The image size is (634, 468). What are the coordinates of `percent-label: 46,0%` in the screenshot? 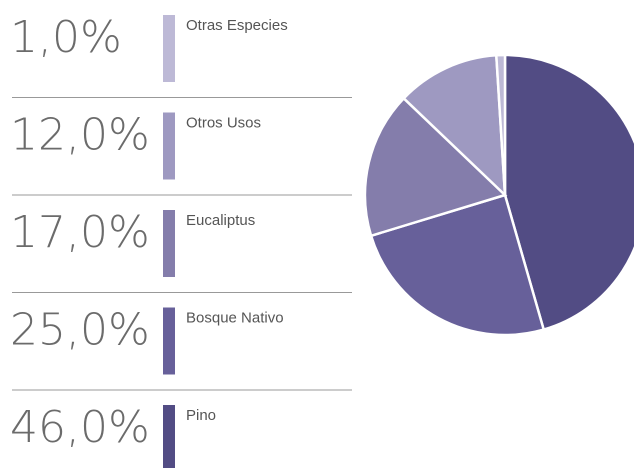 It's located at (80, 427).